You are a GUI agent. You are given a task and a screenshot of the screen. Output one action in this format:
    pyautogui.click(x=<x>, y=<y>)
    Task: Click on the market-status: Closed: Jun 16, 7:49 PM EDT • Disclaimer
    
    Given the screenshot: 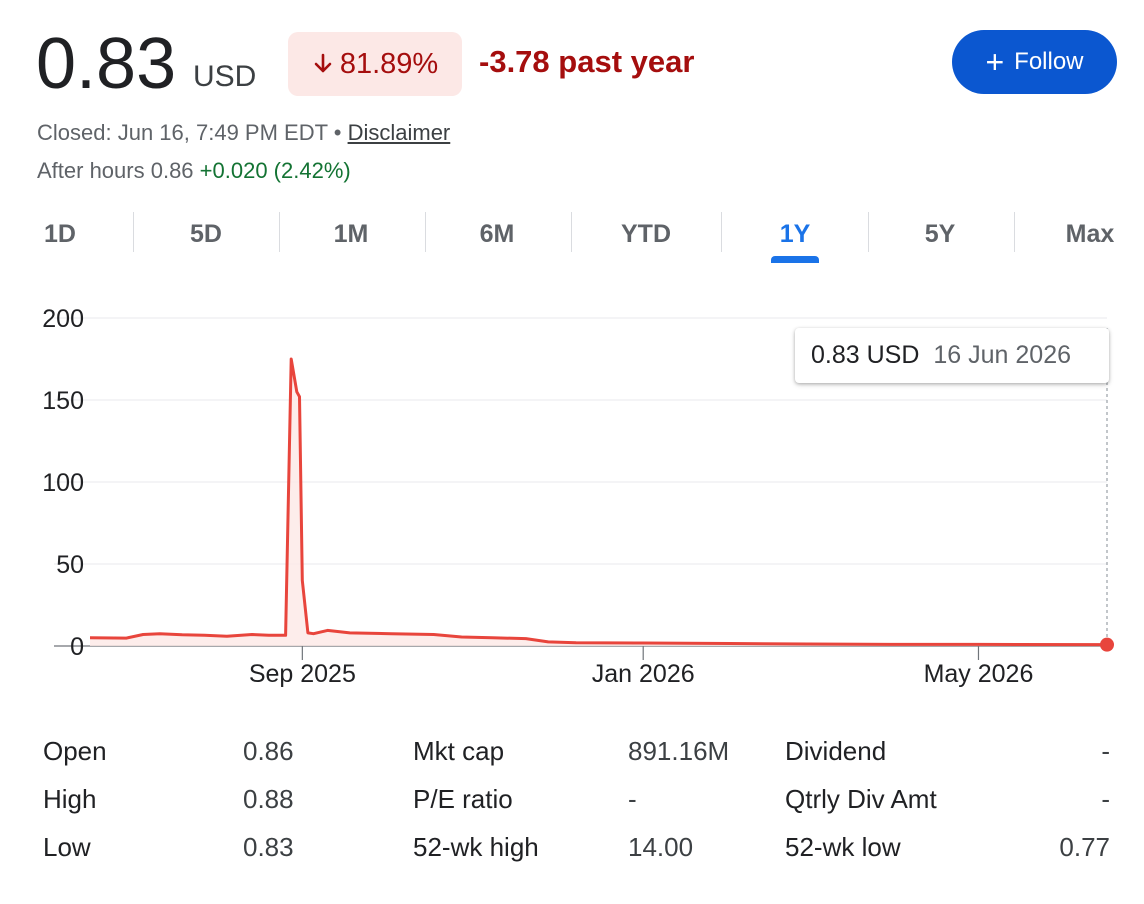 What is the action you would take?
    pyautogui.click(x=244, y=132)
    